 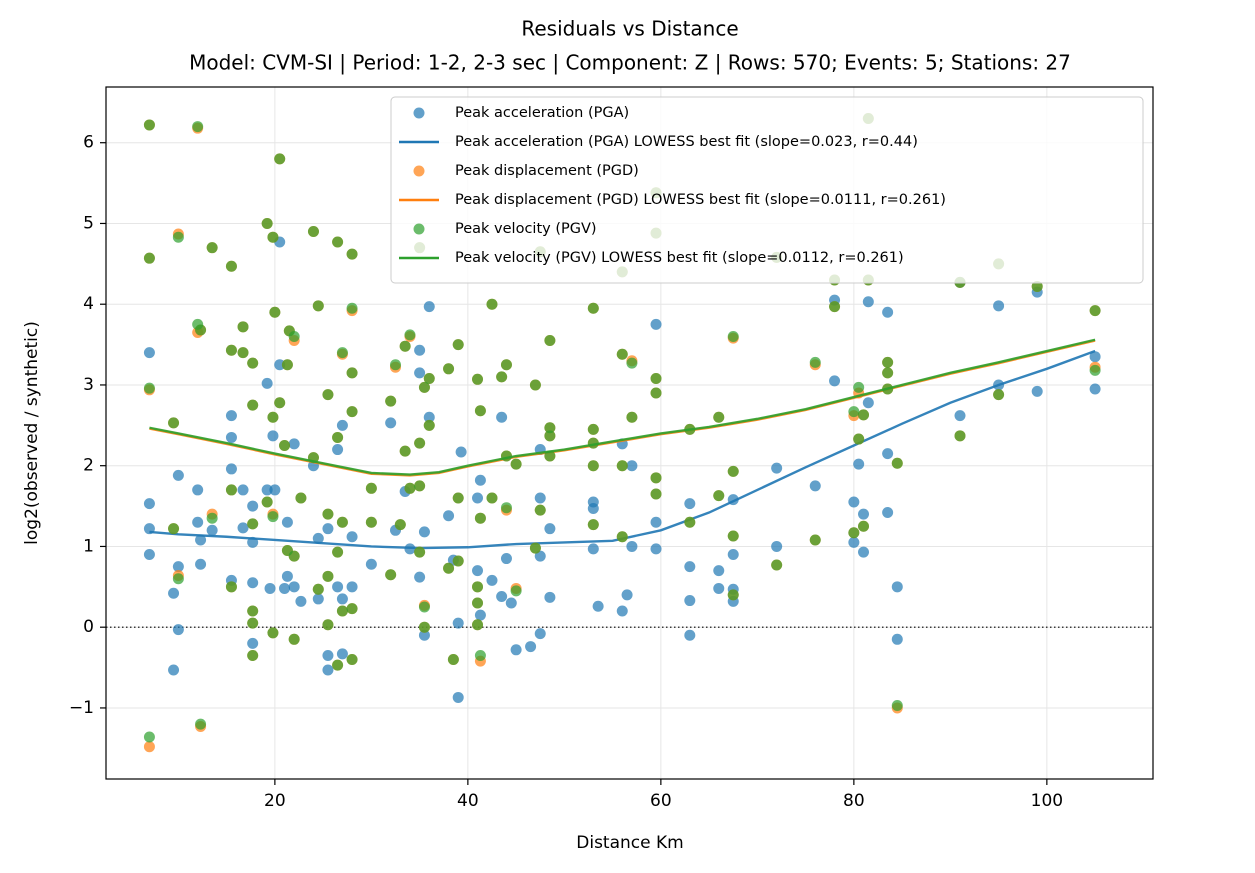 What do you see at coordinates (629, 843) in the screenshot?
I see `x-axis-label: Distance Km` at bounding box center [629, 843].